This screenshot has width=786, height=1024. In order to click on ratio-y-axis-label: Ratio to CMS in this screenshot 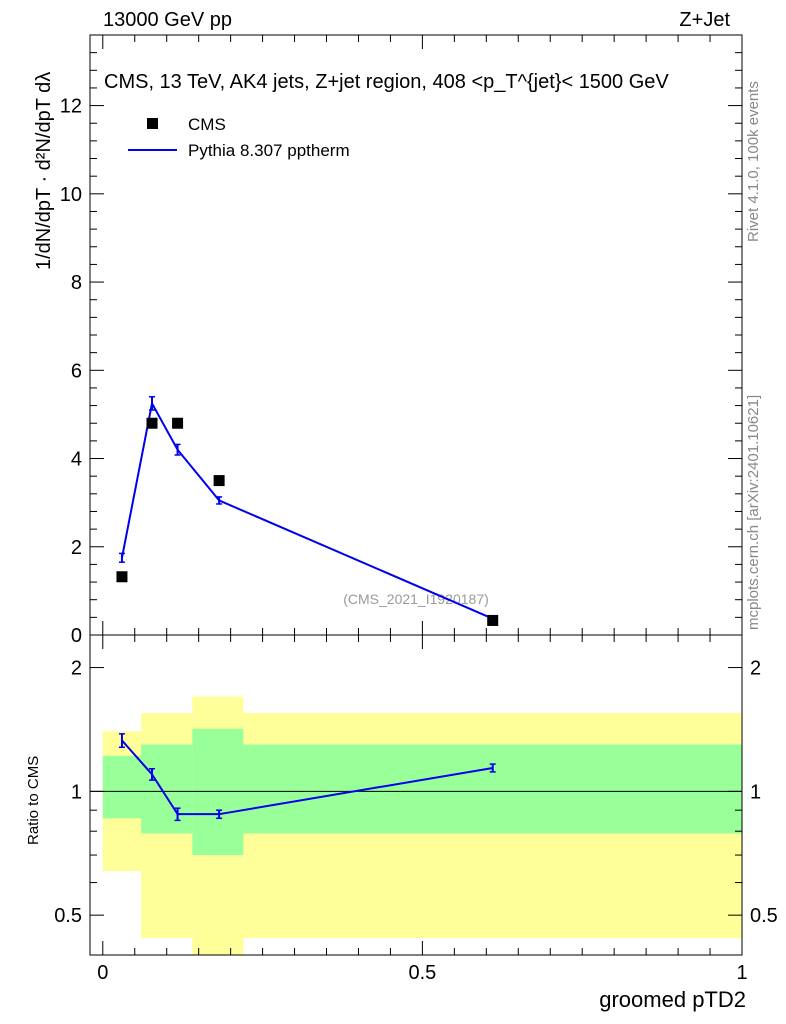, I will do `click(33, 800)`.